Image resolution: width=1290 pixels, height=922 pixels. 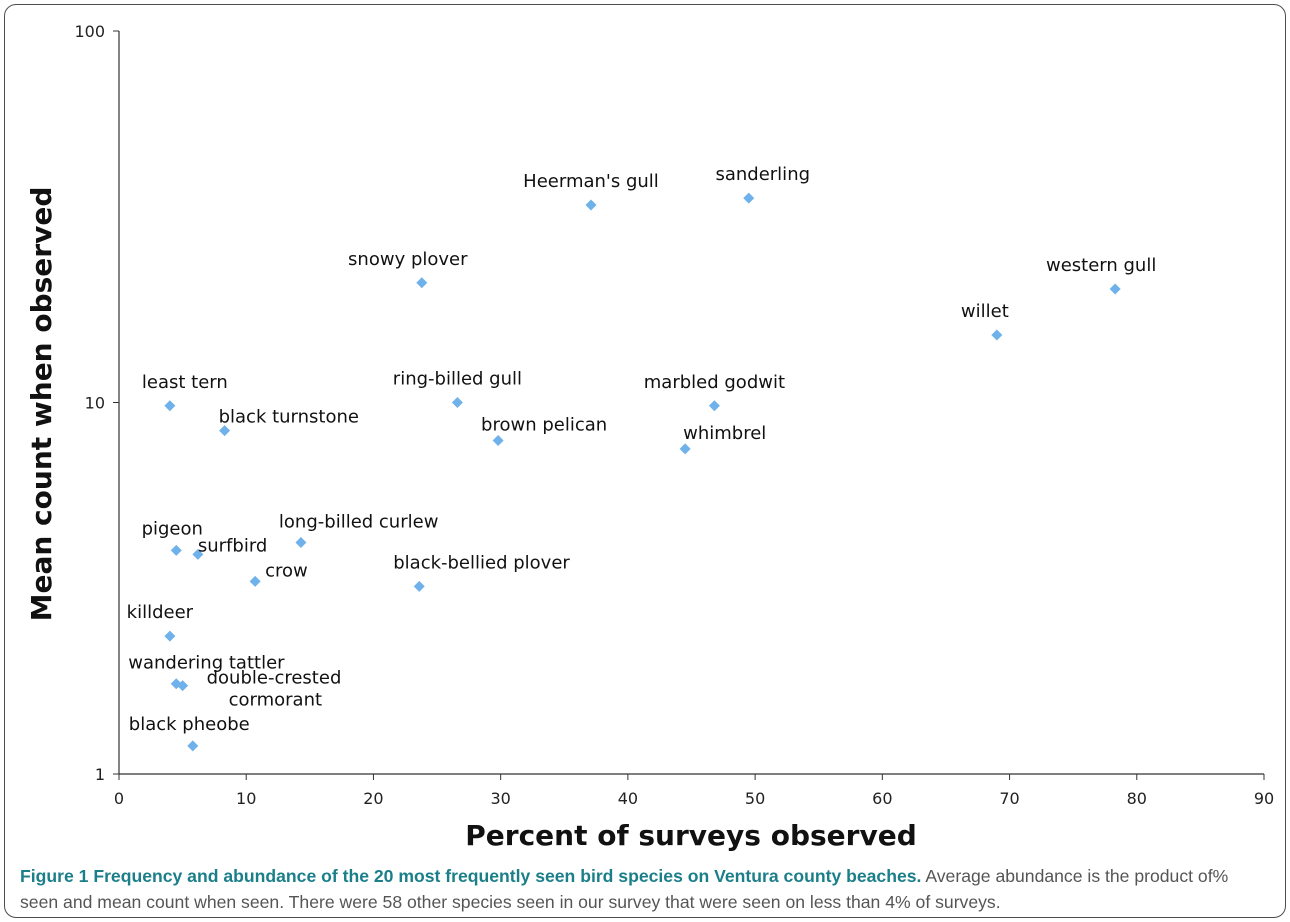 What do you see at coordinates (1115, 289) in the screenshot?
I see `point-western-gull` at bounding box center [1115, 289].